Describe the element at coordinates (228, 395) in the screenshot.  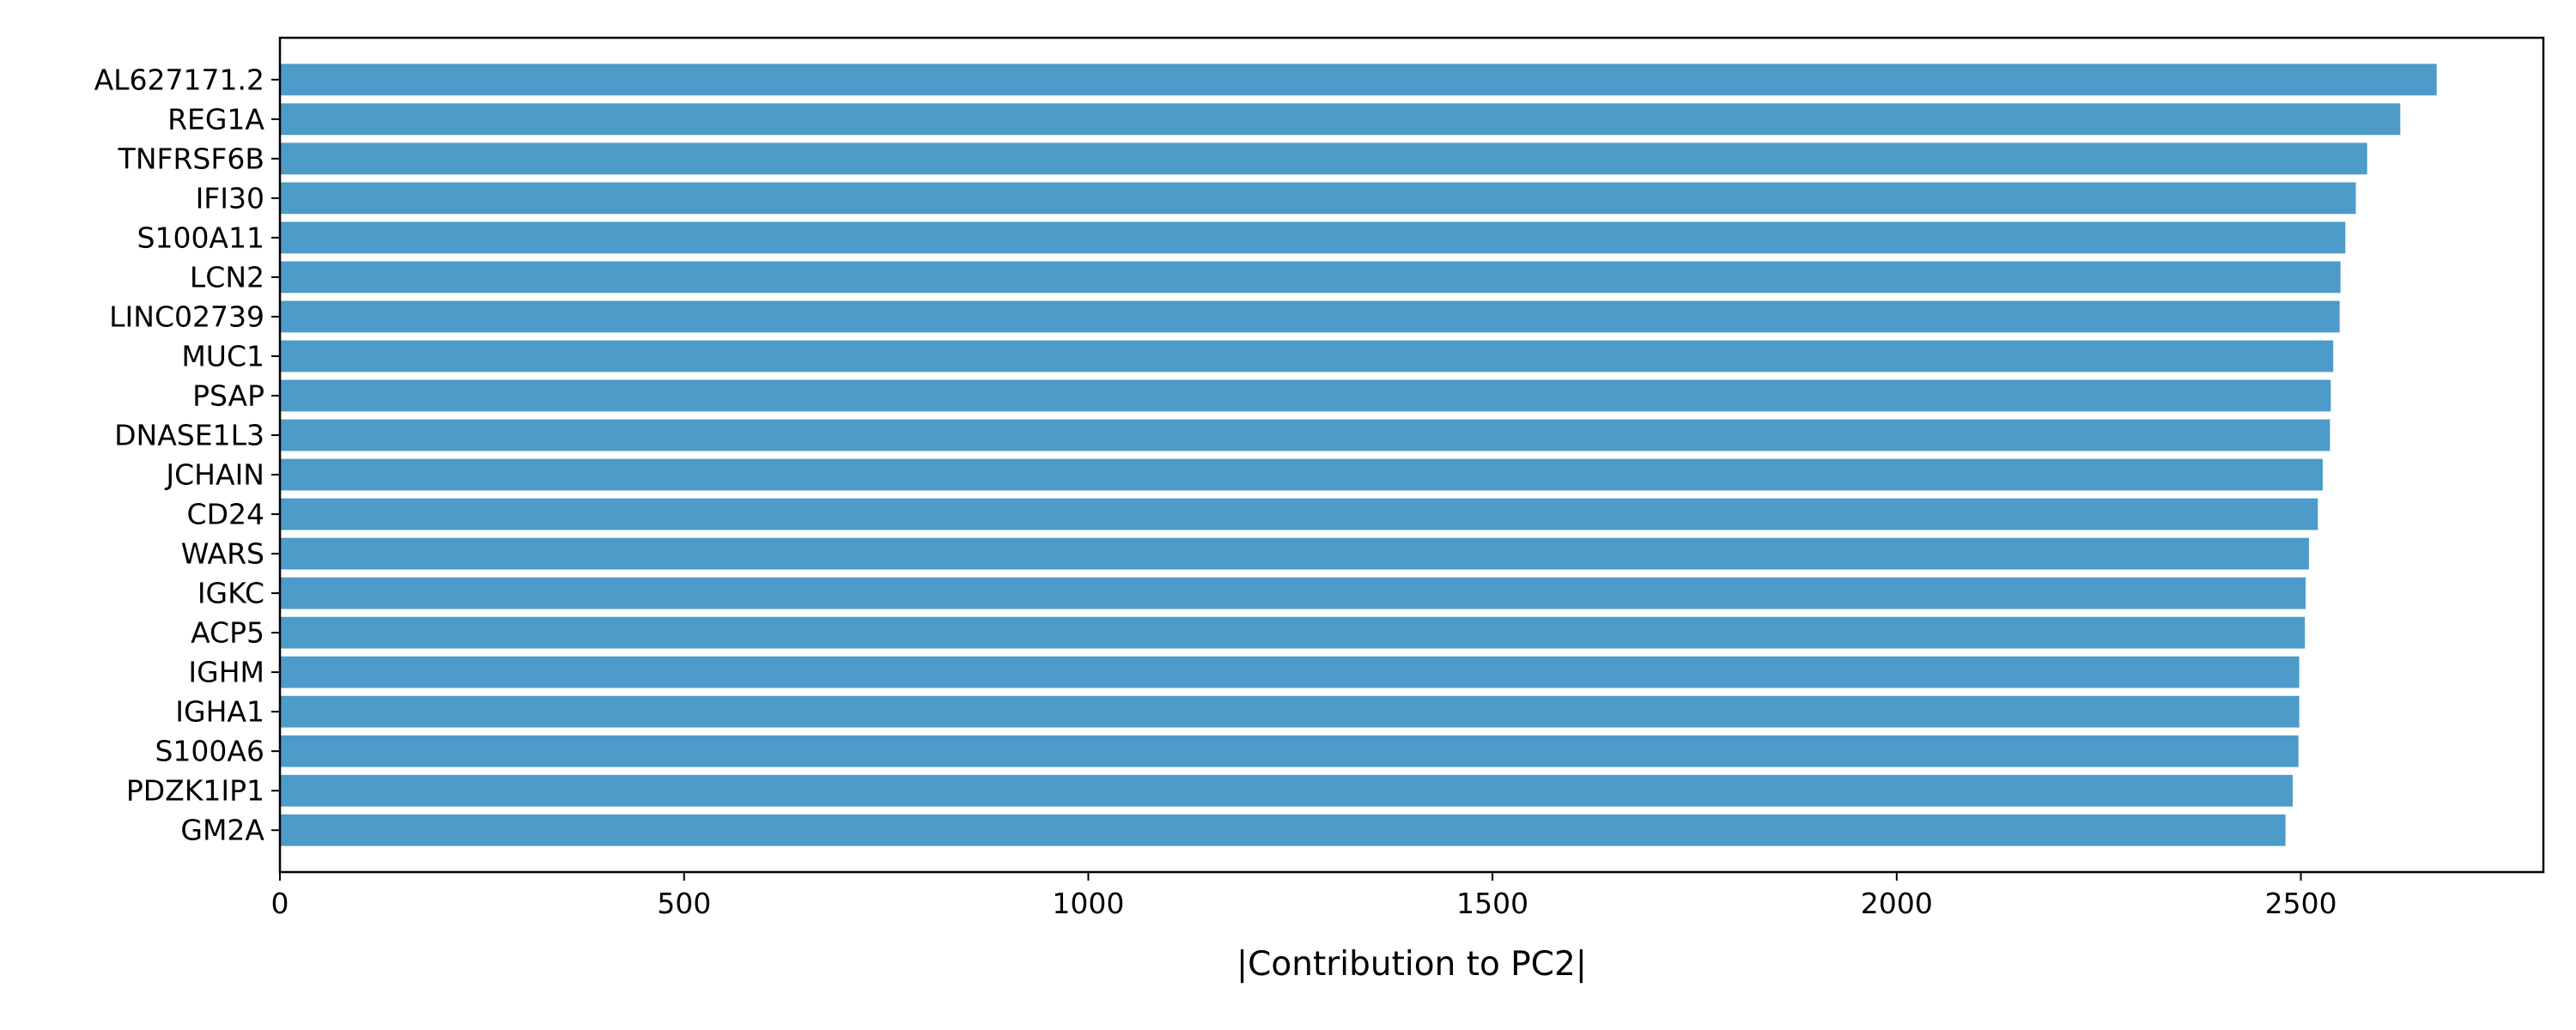
I see `y-tick-label: PSAP` at that location.